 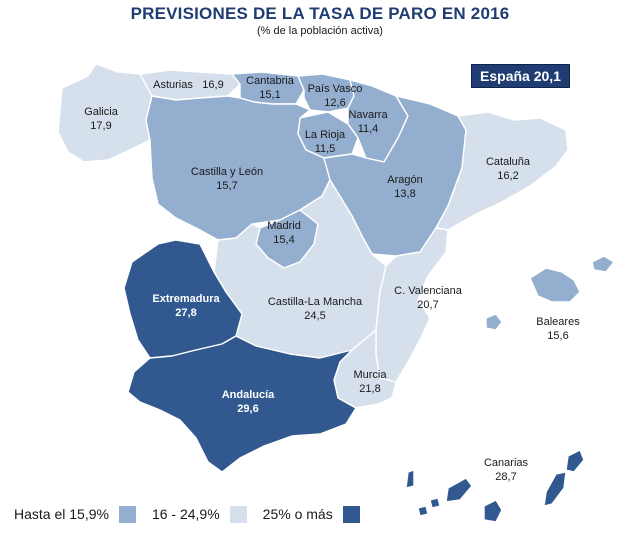 What do you see at coordinates (127, 514) in the screenshot?
I see `legend-swatch-low` at bounding box center [127, 514].